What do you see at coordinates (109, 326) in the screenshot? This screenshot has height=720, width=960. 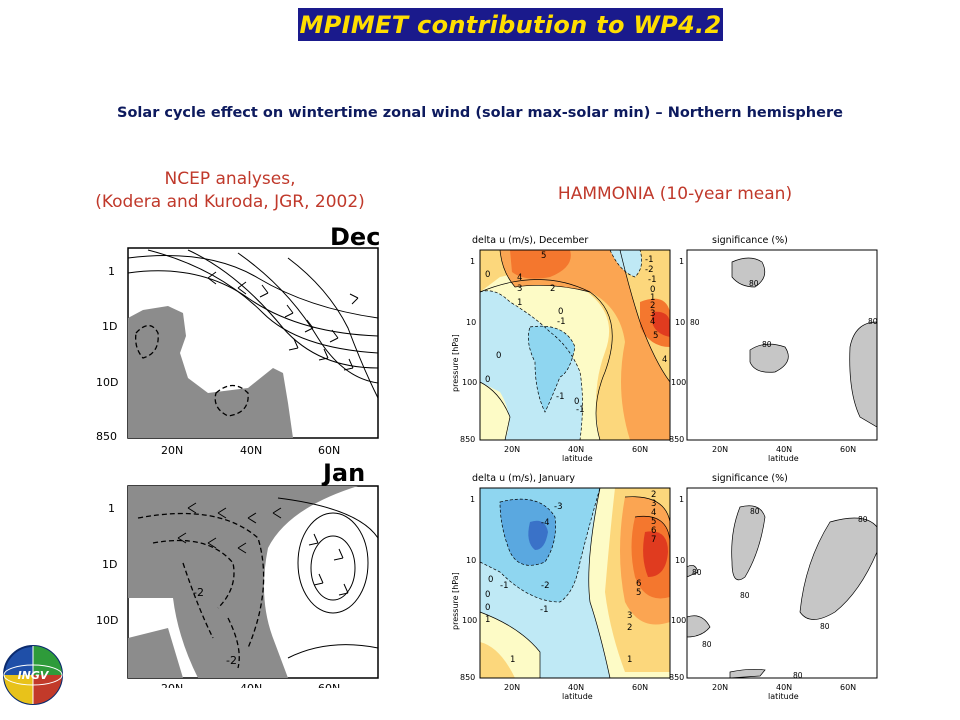 I see `ytick: 1D` at bounding box center [109, 326].